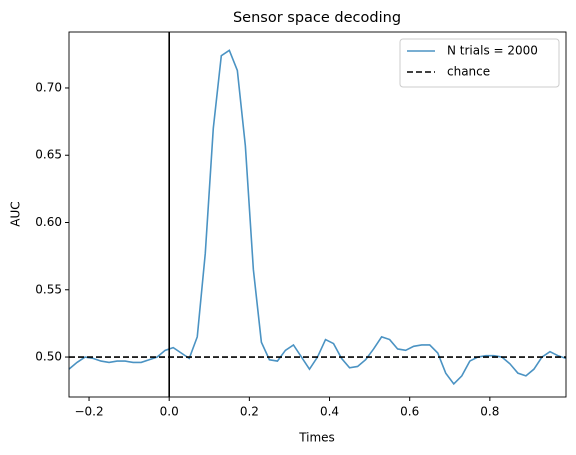  I want to click on y-tick-label: 0.65, so click(48, 155).